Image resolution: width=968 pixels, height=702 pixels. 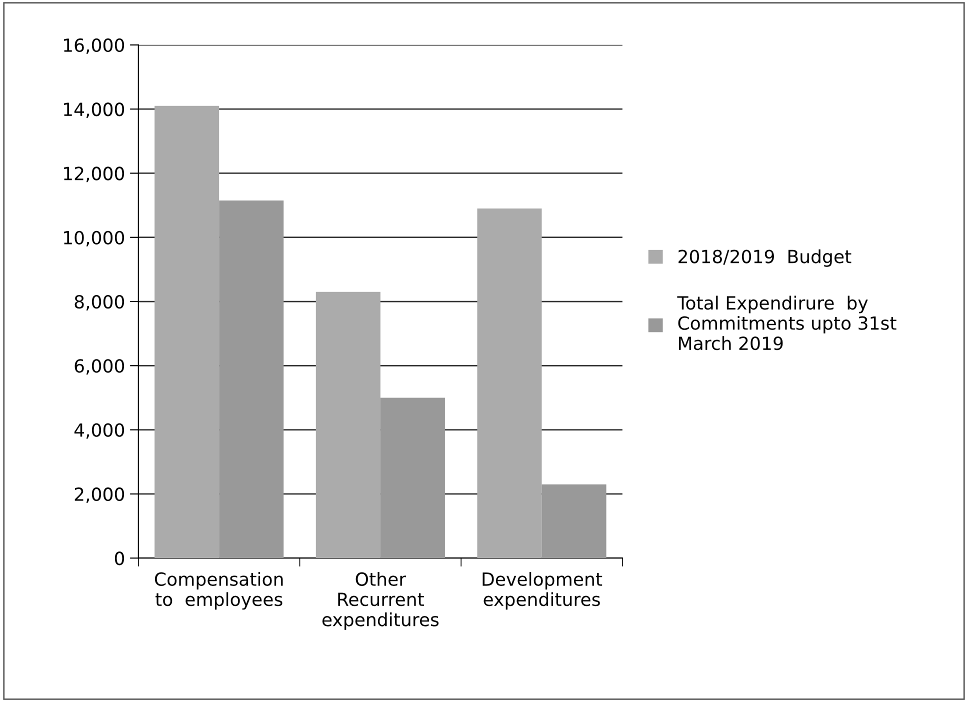 What do you see at coordinates (765, 258) in the screenshot?
I see `legend-label: 2018/2019 Budget` at bounding box center [765, 258].